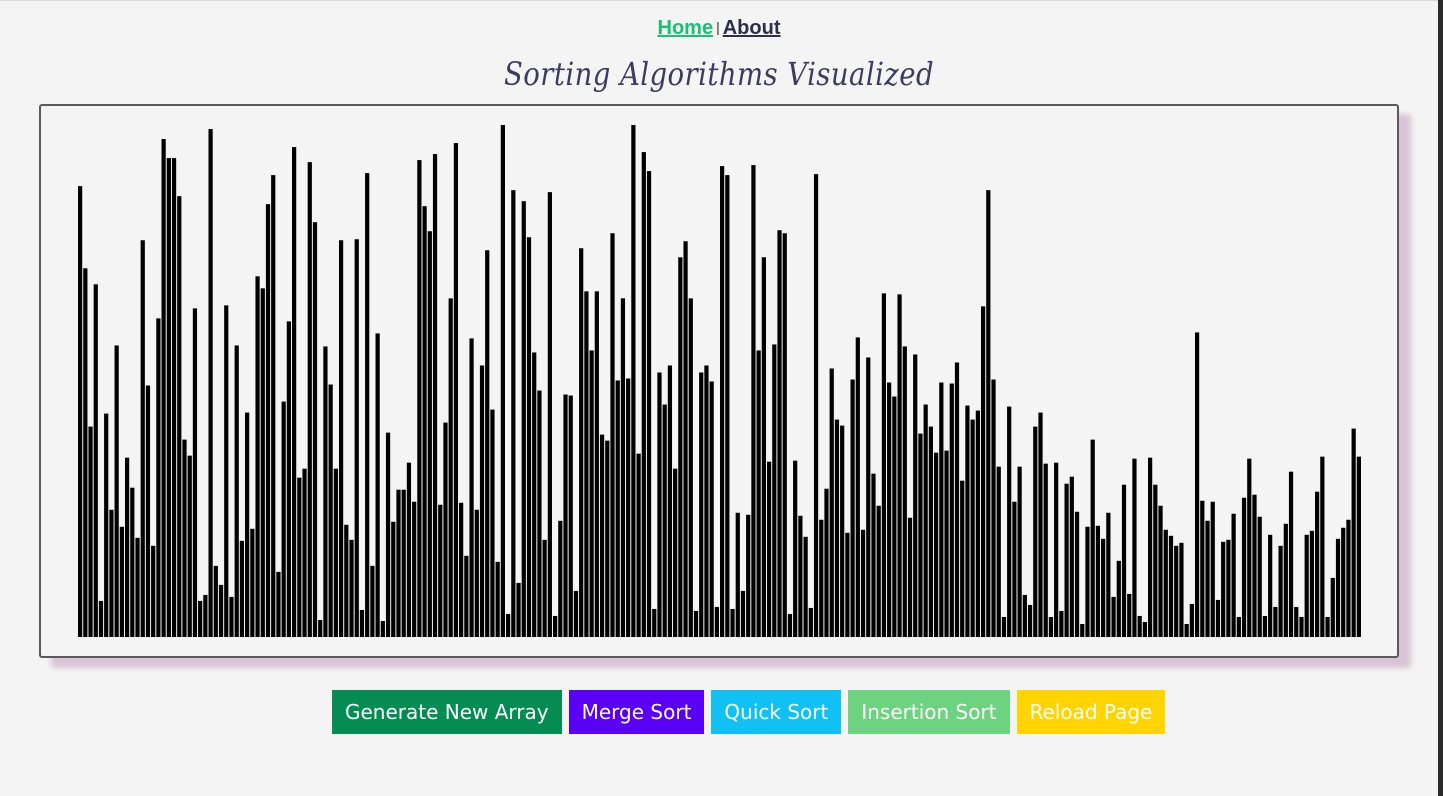 The image size is (1443, 796). What do you see at coordinates (1091, 712) in the screenshot?
I see `reload-page-button: Reload Page` at bounding box center [1091, 712].